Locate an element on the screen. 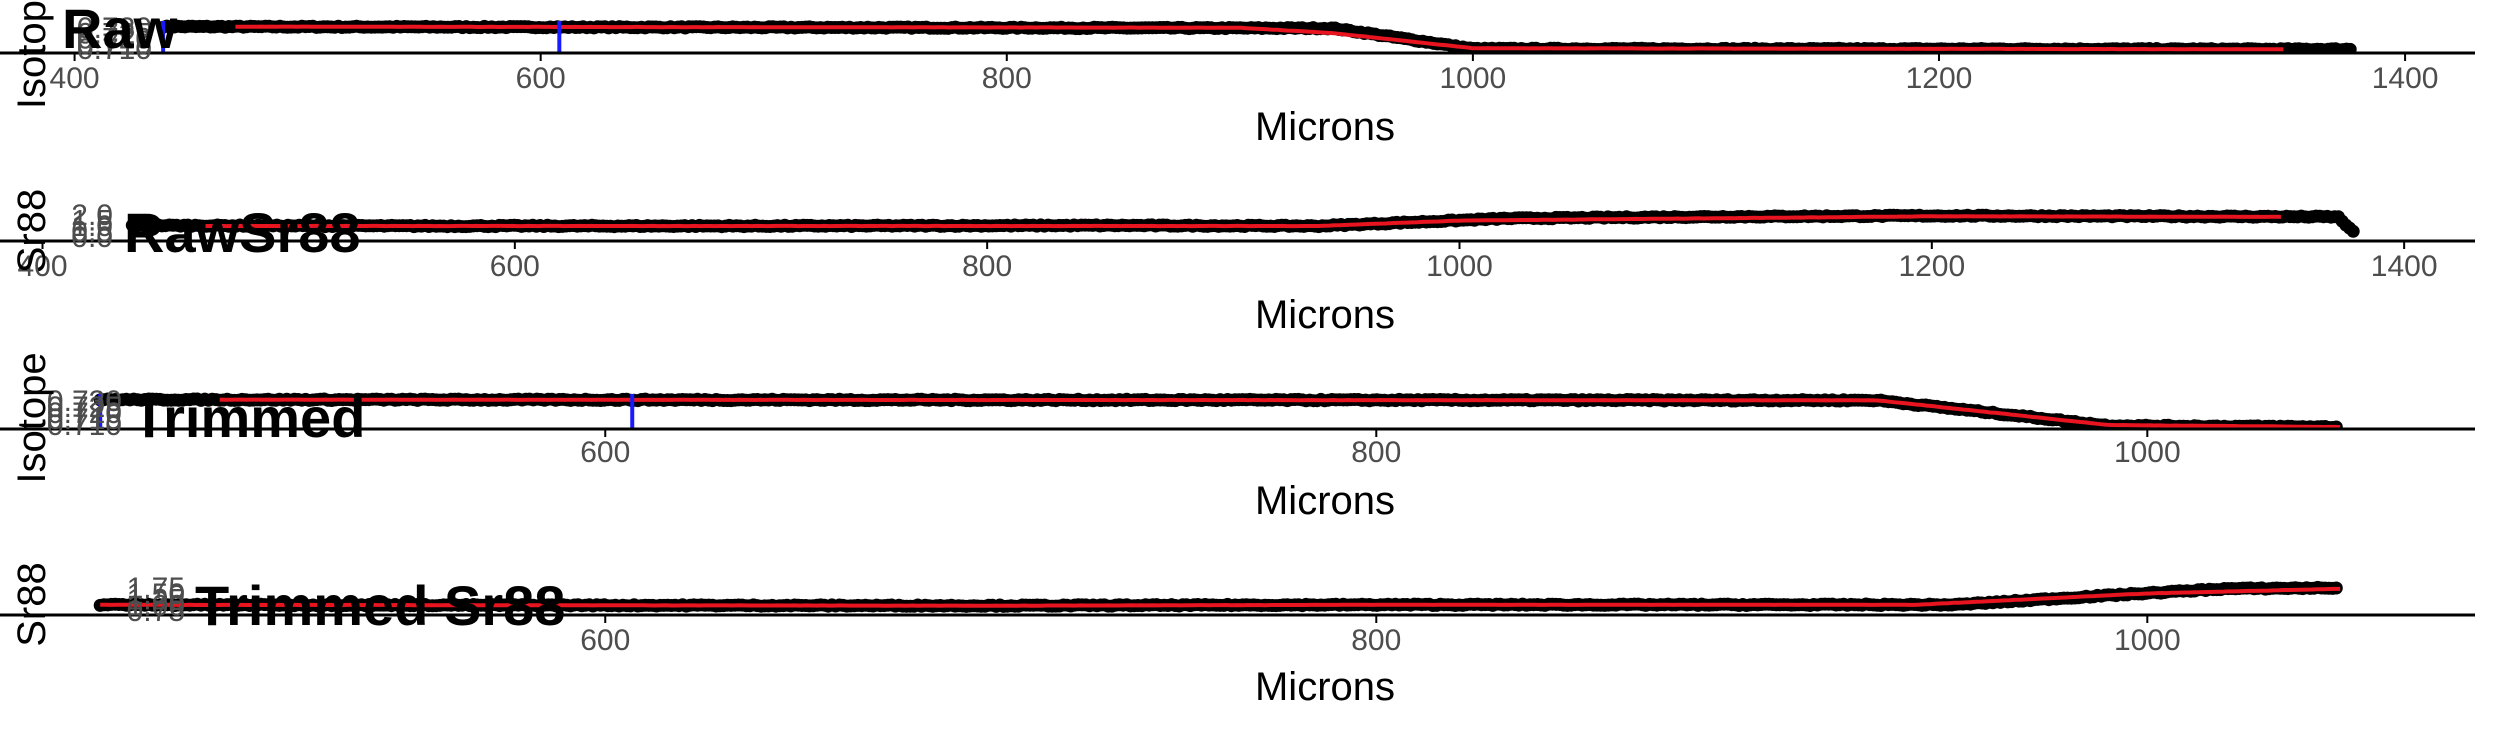  y-tick-label: 1.75 is located at coordinates (156, 588).